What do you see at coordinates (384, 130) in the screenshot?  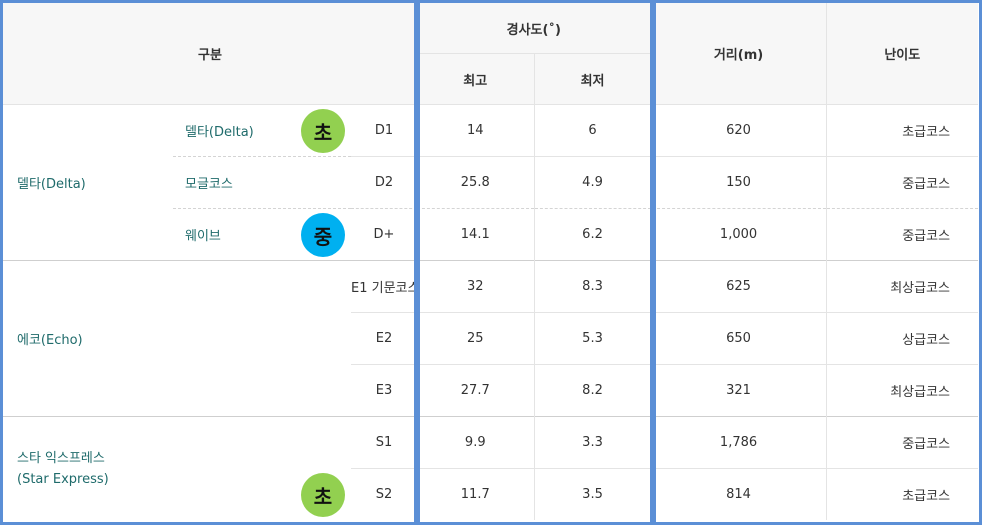 I see `course-code-text: D1` at bounding box center [384, 130].